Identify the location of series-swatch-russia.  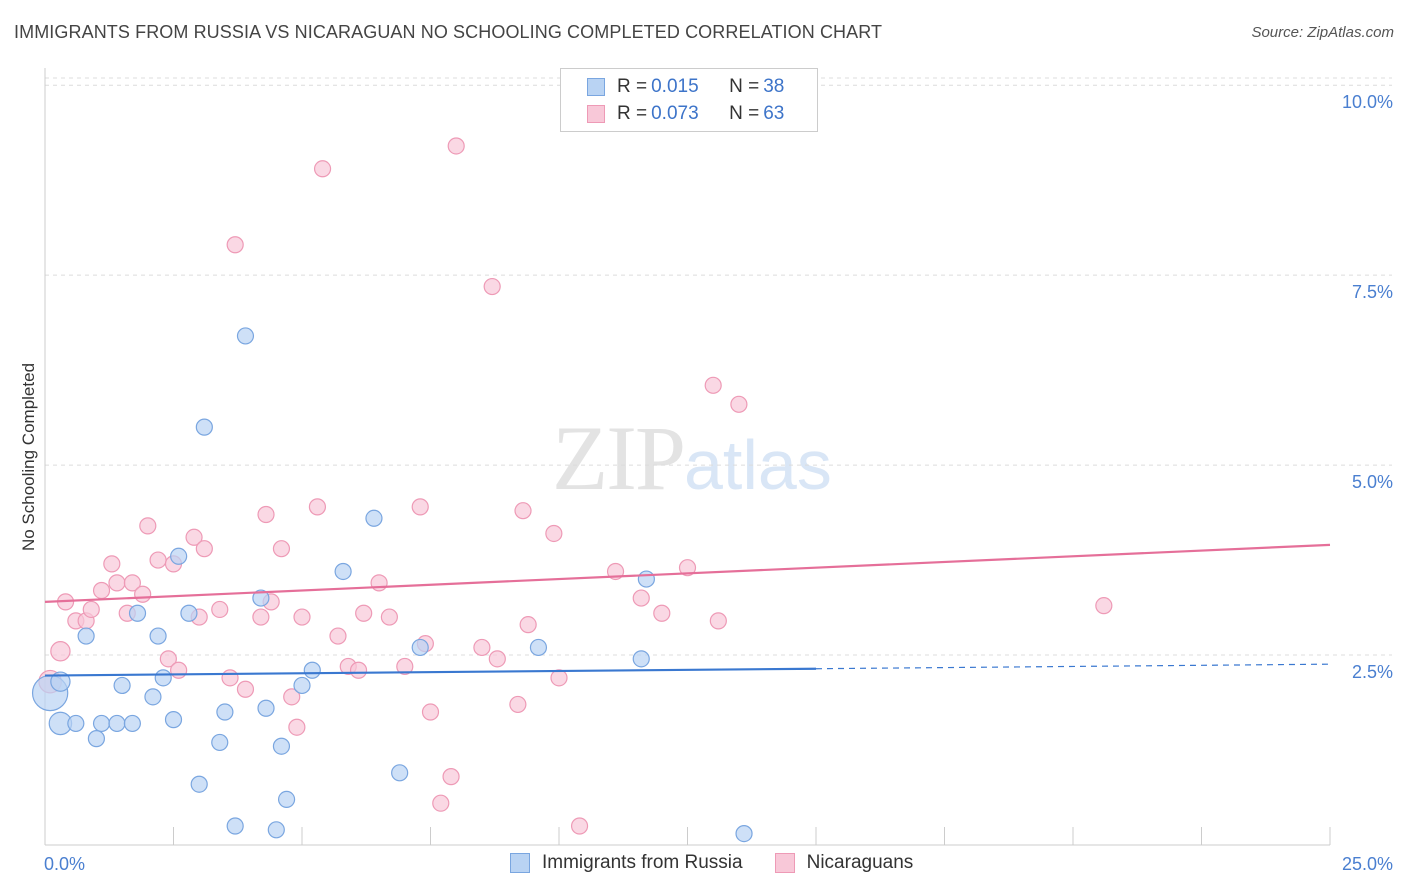
(520, 863).